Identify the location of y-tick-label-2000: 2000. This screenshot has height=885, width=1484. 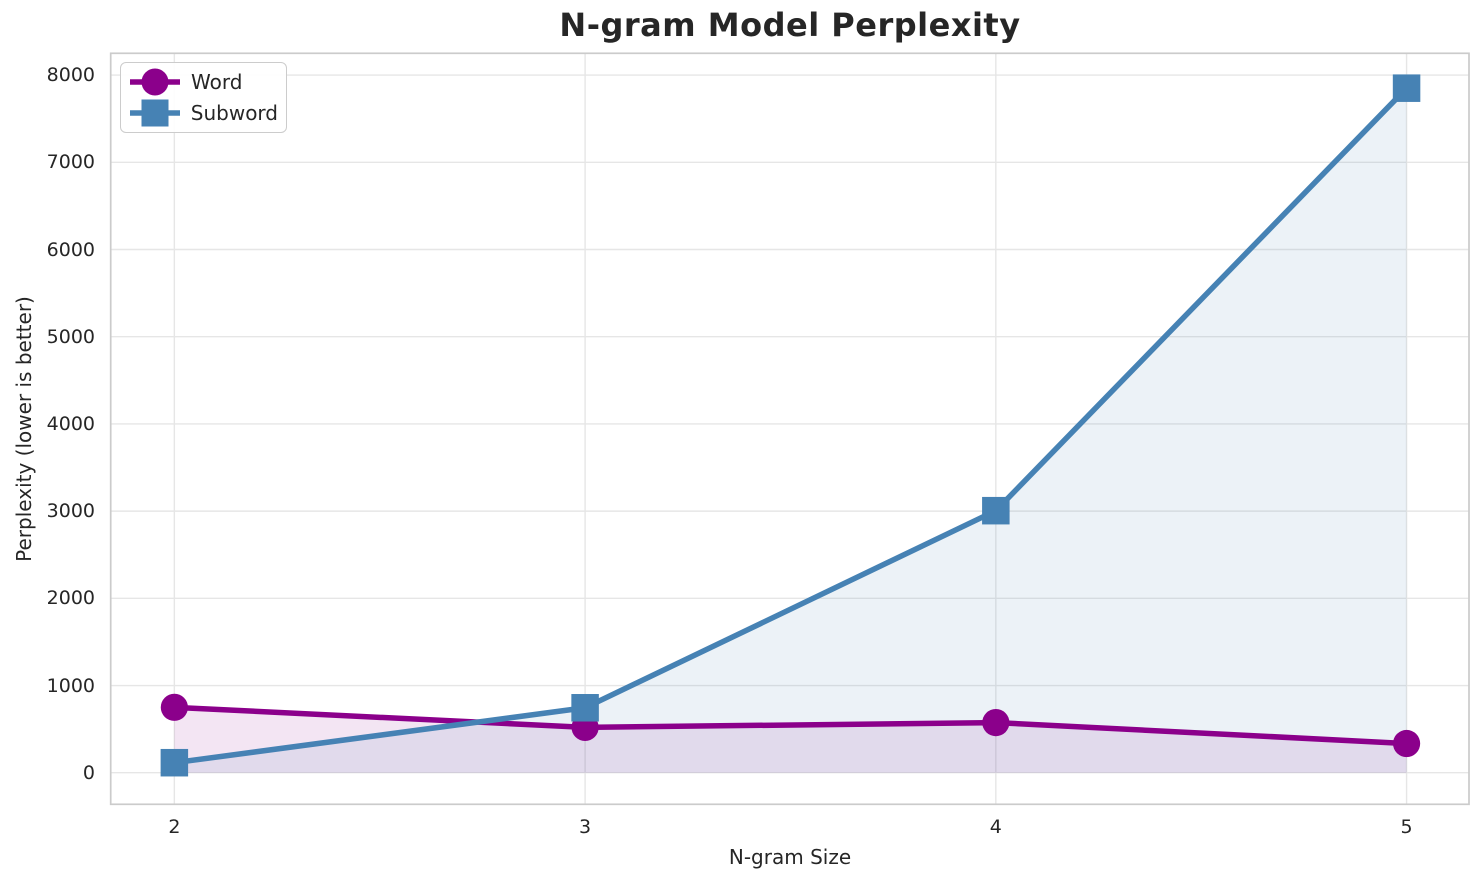
(70, 598).